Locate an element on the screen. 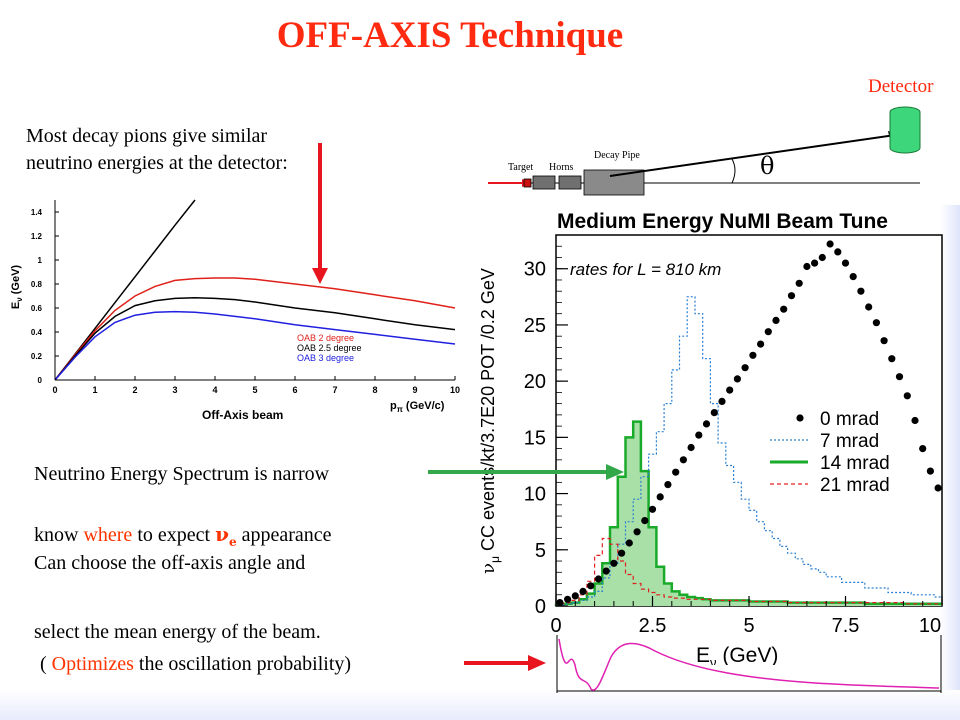 The height and width of the screenshot is (720, 960). chart1-x-tick-label: 7 is located at coordinates (334, 390).